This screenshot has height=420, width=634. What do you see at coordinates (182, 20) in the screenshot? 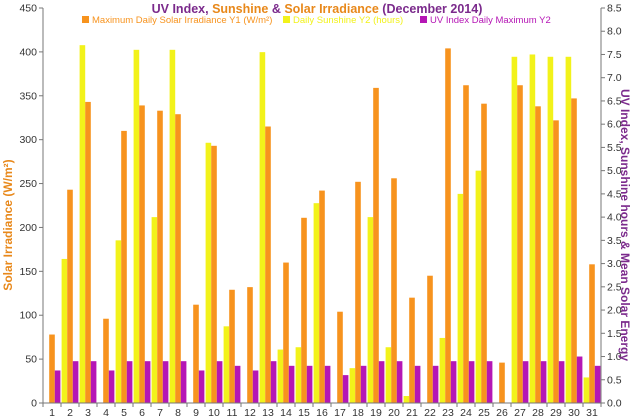
I see `legend-label: Maximum Daily Solar Irradiance Y1 (W/m²)` at bounding box center [182, 20].